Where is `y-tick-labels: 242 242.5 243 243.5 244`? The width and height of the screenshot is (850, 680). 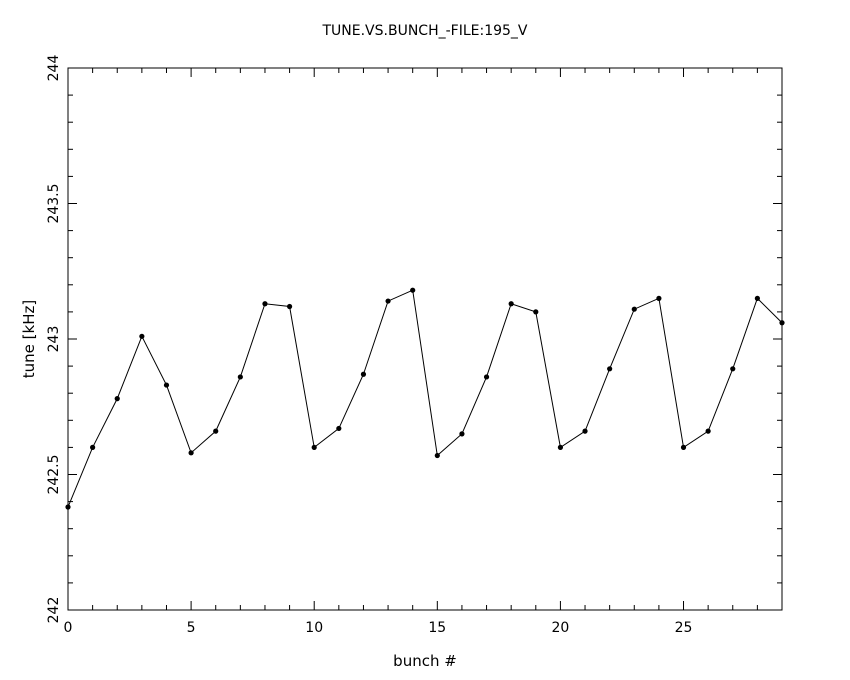 y-tick-labels: 242 242.5 243 243.5 244 is located at coordinates (54, 339).